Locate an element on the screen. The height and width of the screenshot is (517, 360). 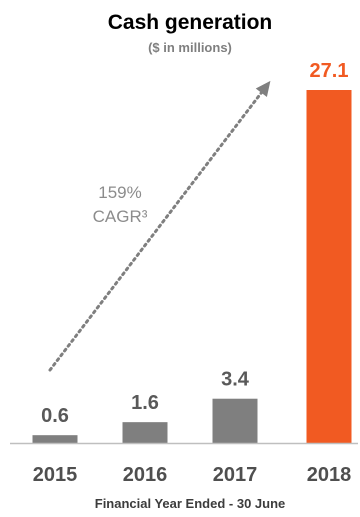
x-tick-labels: 2015 2016 2017 2018 is located at coordinates (192, 475).